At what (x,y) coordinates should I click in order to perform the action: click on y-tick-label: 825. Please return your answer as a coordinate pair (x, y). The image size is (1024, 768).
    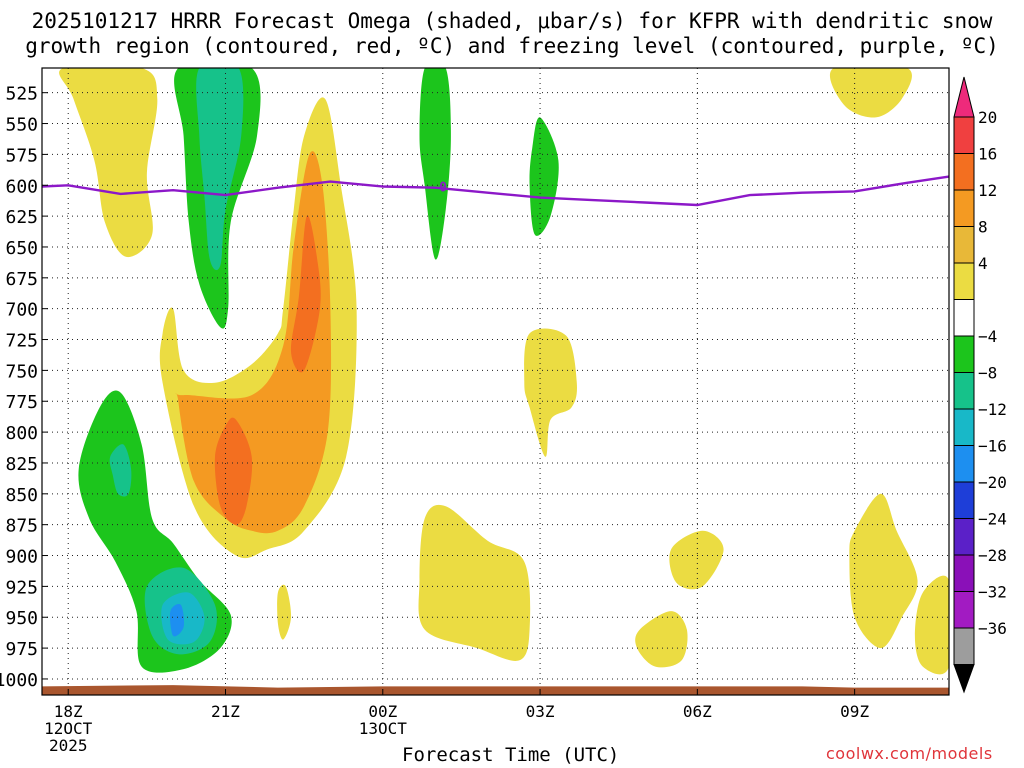
    Looking at the image, I should click on (21, 464).